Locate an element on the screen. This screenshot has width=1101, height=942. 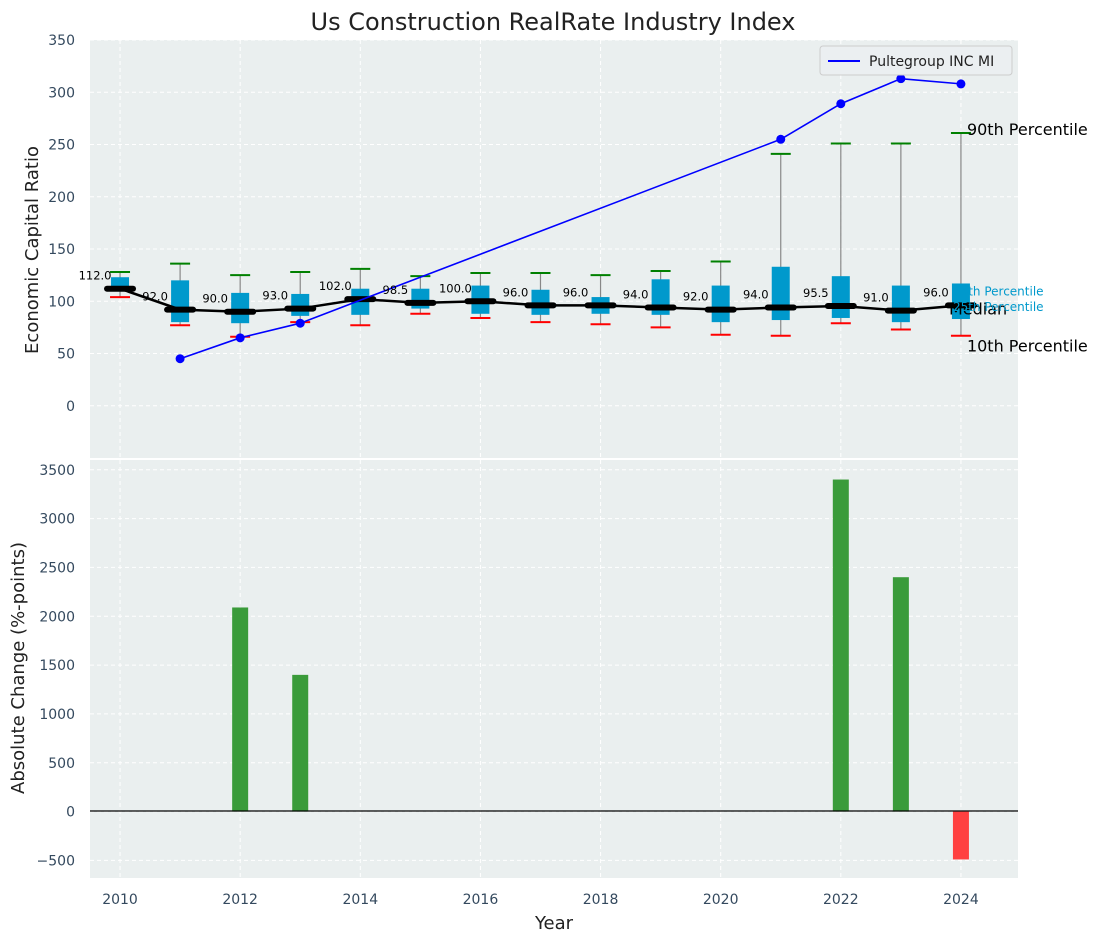
median-value-label: 95.5 is located at coordinates (816, 293).